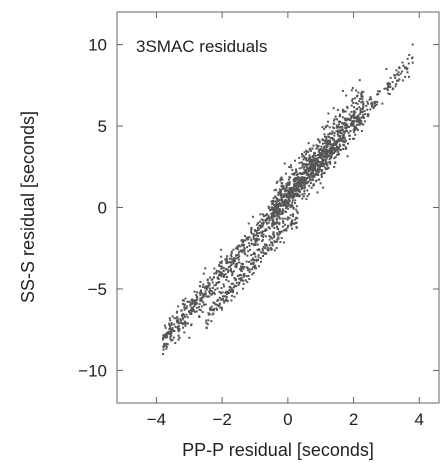  What do you see at coordinates (97, 289) in the screenshot?
I see `y-tick-label: −5` at bounding box center [97, 289].